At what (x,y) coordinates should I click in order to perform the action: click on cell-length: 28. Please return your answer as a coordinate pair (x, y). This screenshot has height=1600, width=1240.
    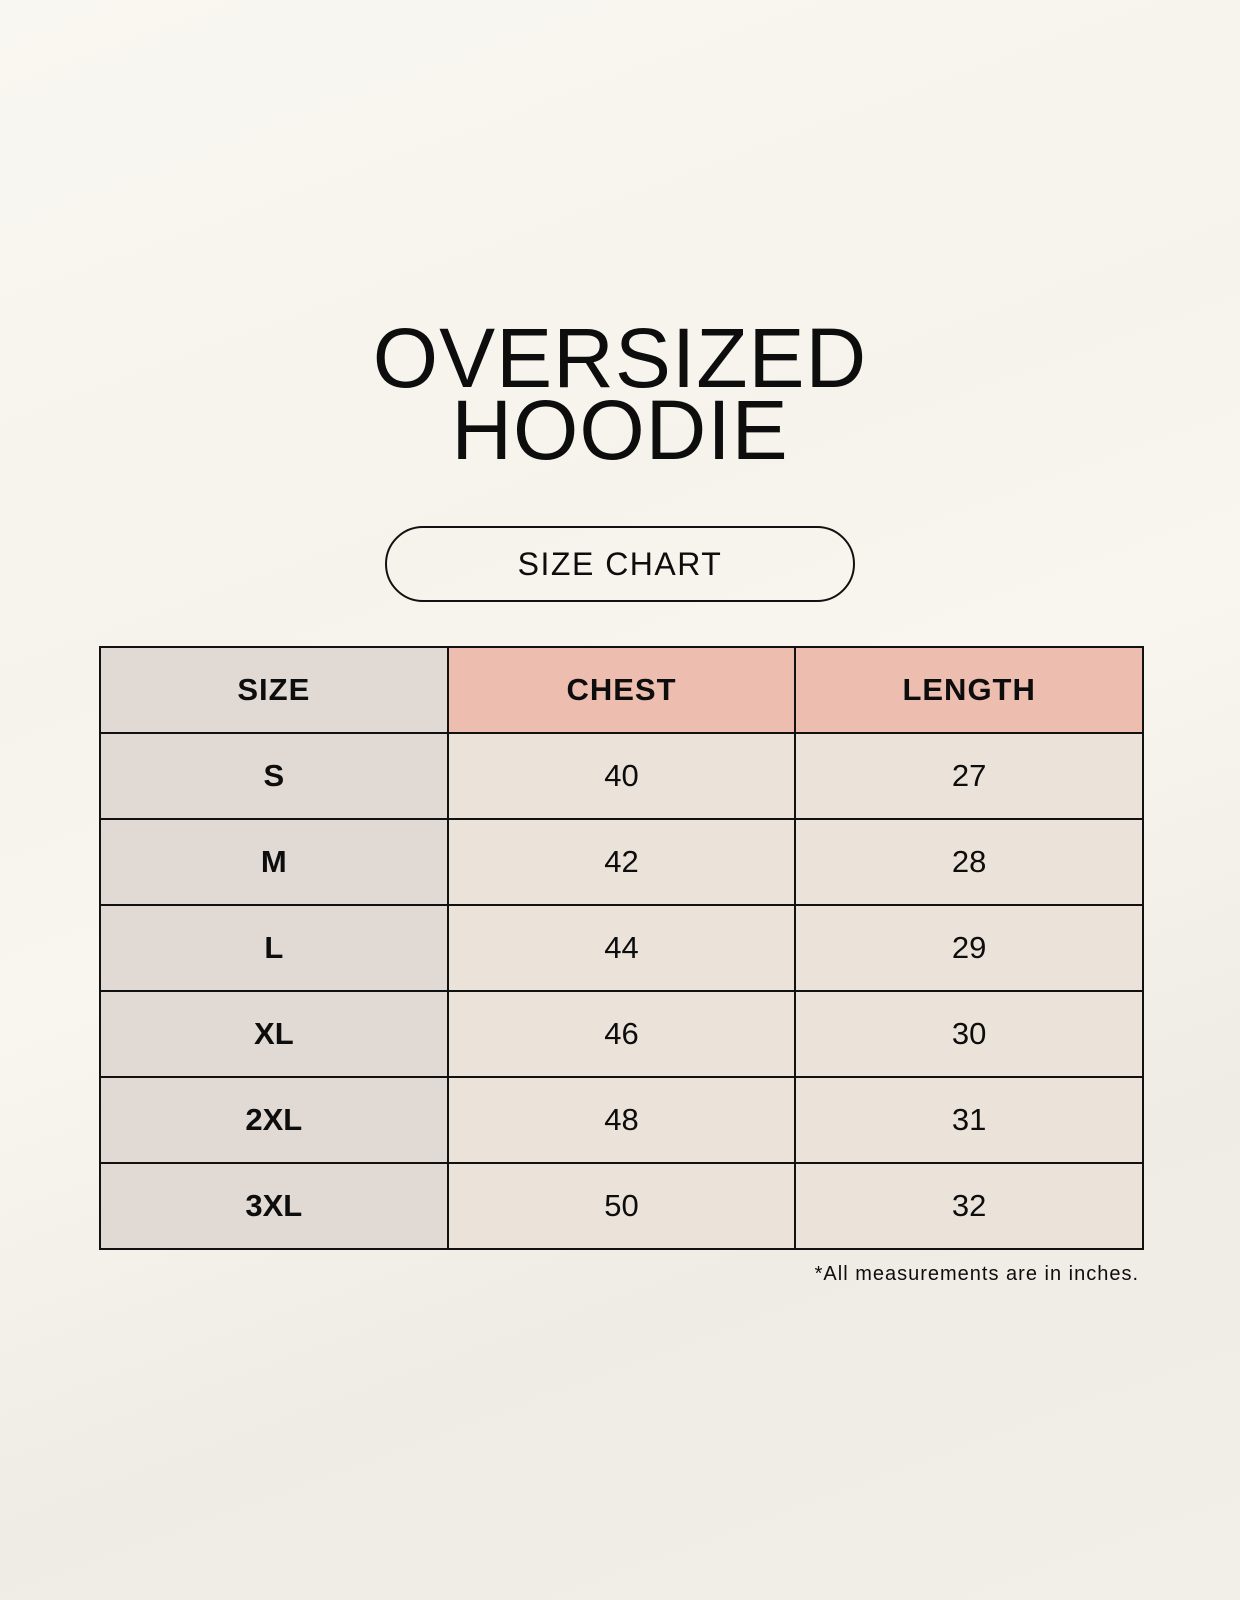
    Looking at the image, I should click on (969, 862).